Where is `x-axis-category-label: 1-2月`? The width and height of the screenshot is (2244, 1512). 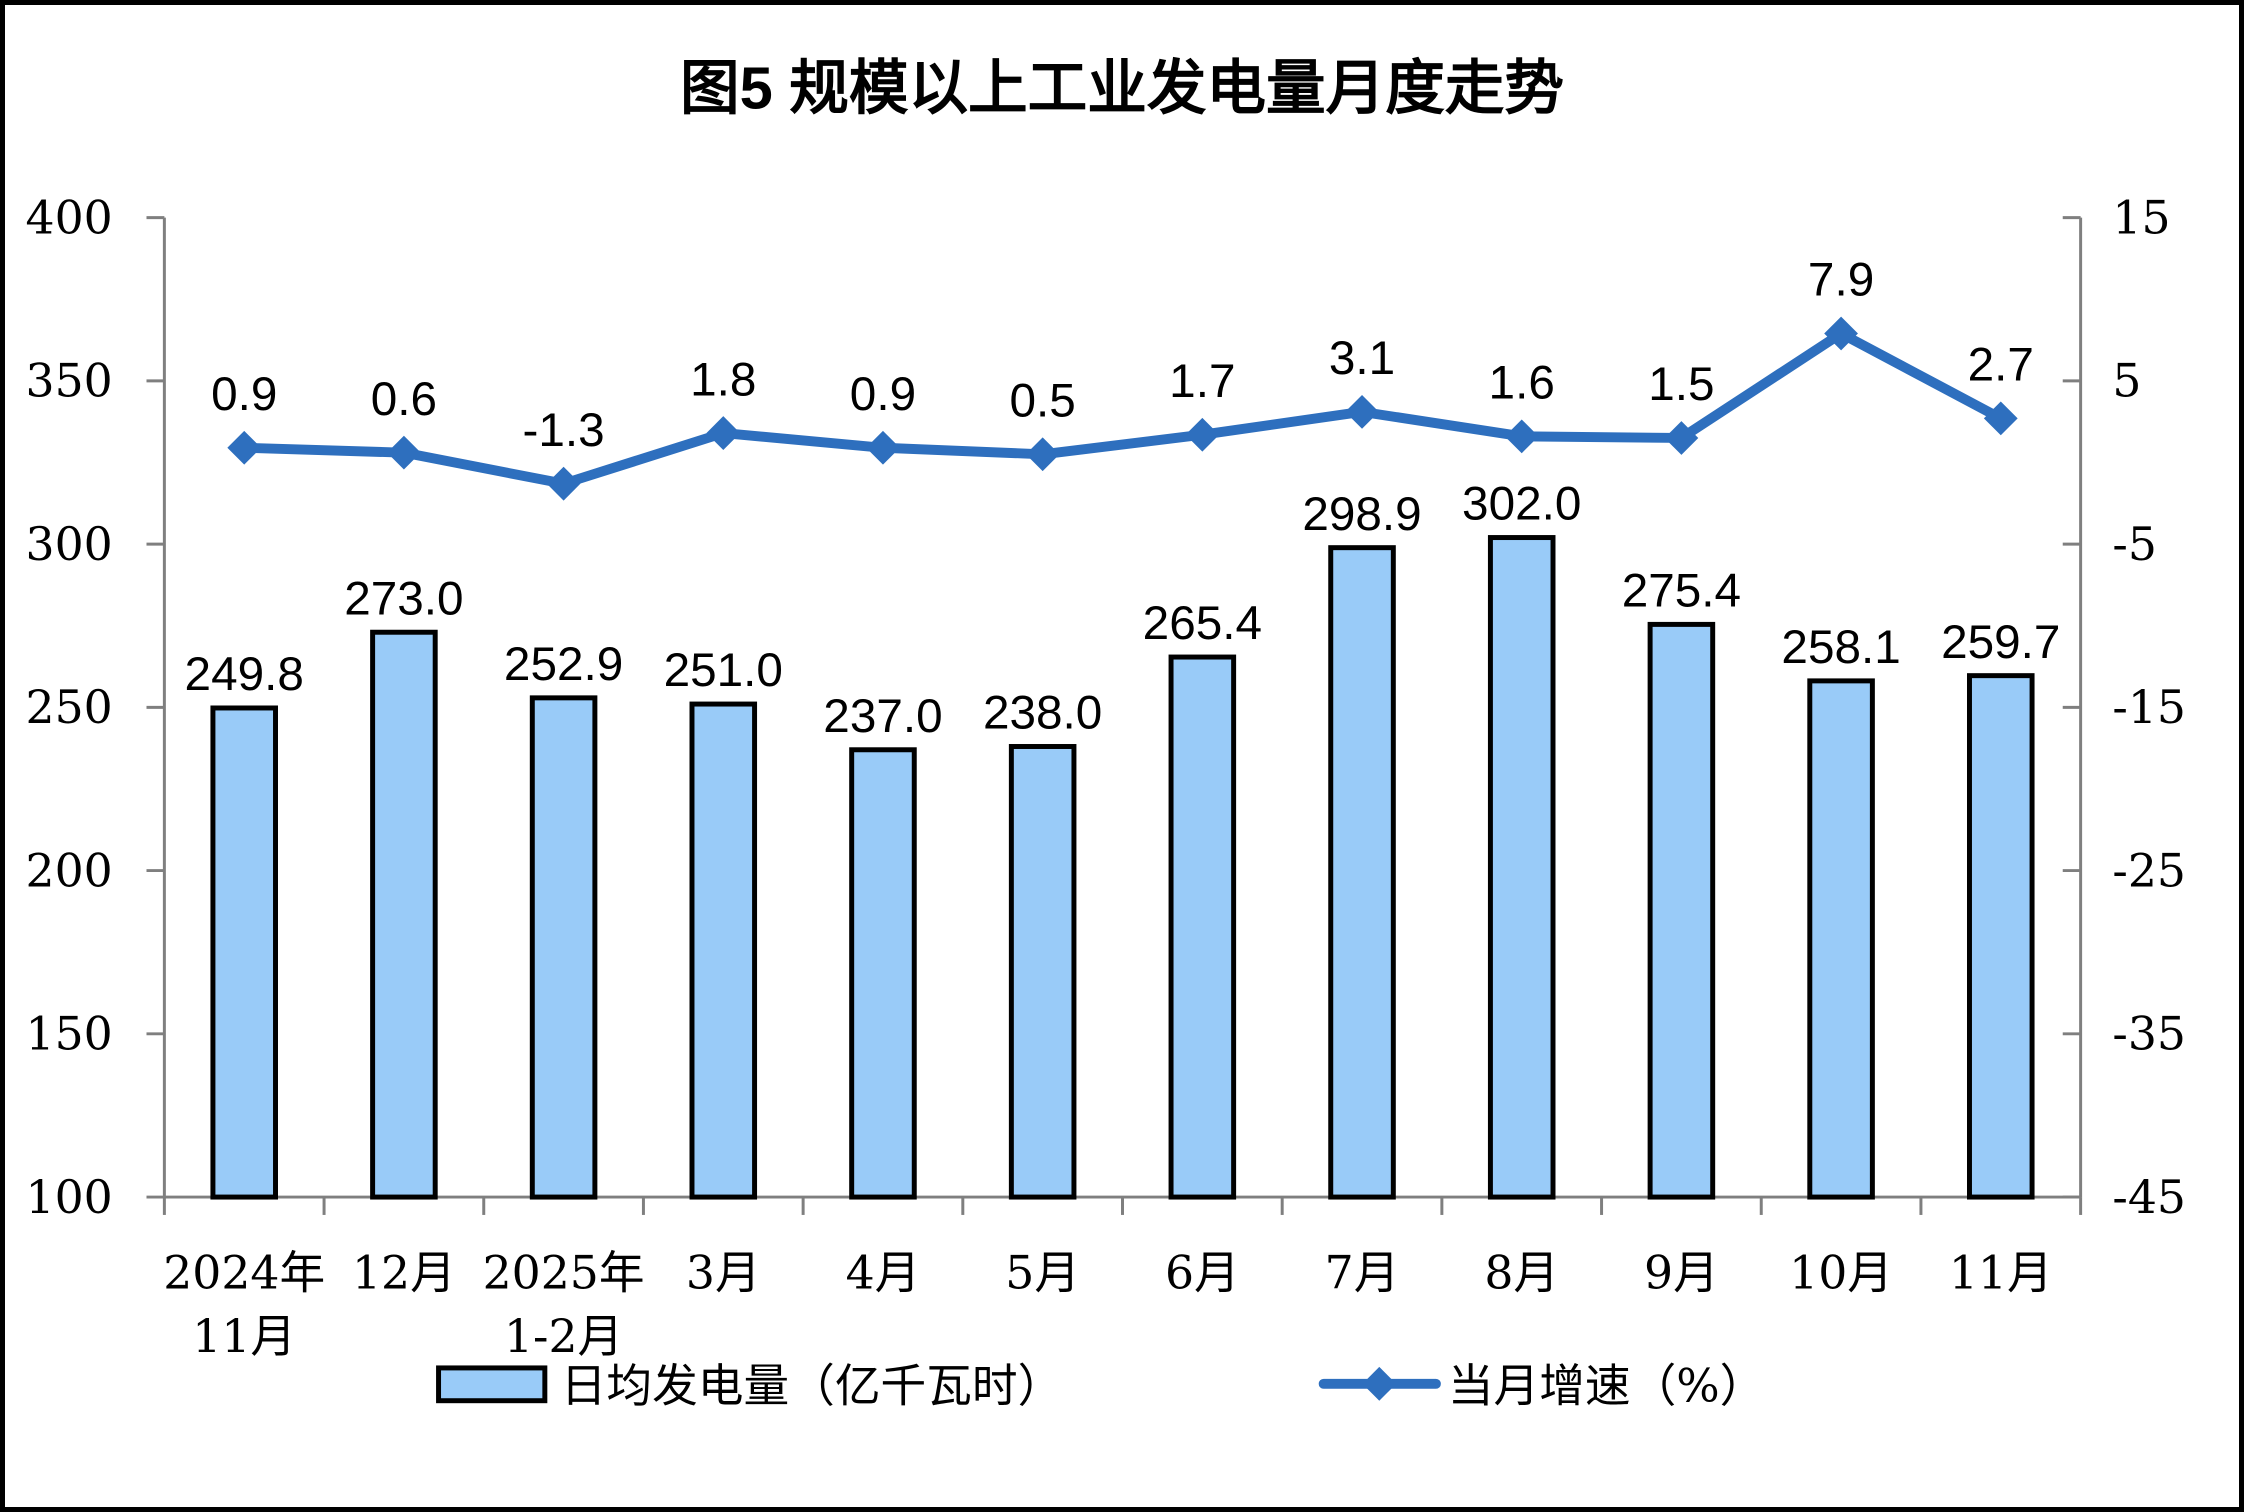 x-axis-category-label: 1-2月 is located at coordinates (563, 1336).